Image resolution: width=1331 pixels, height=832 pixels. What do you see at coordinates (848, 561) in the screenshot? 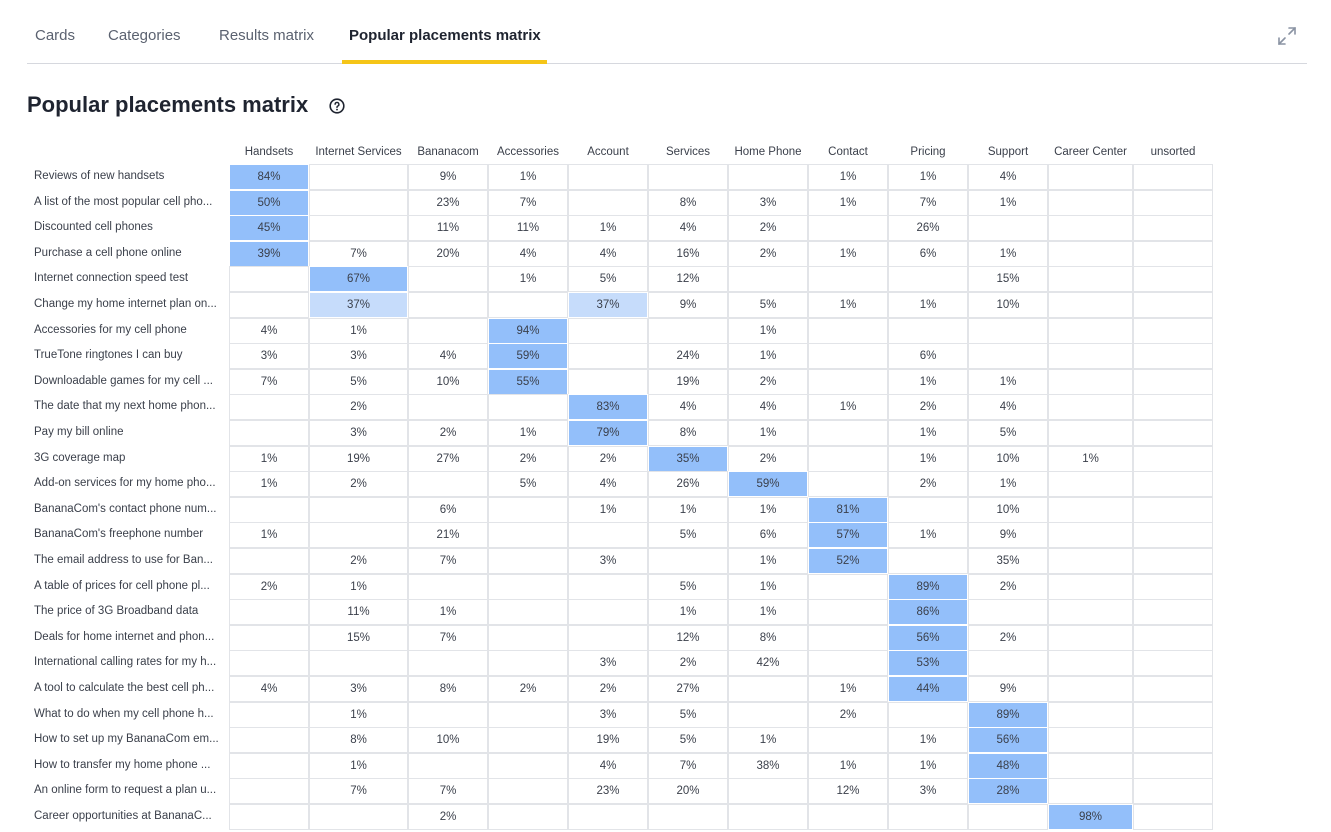
I see `matrix-cell: 52%` at bounding box center [848, 561].